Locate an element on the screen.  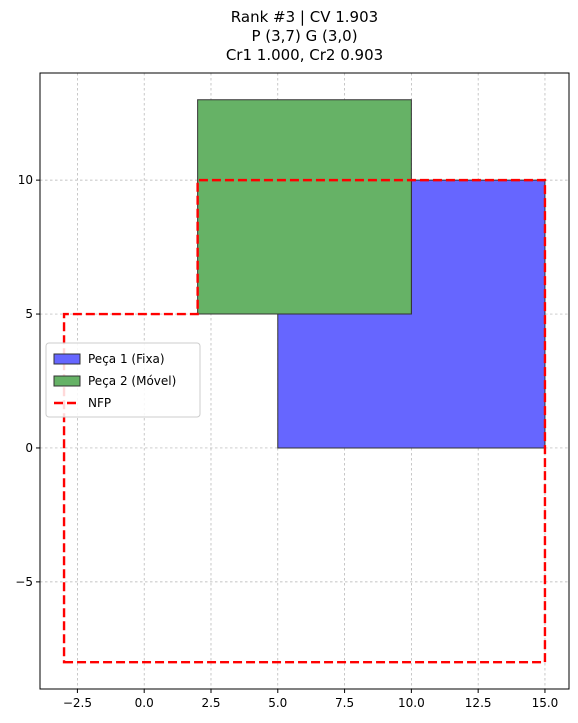
chart-title-line-1: Rank #3 | CV 1.903 is located at coordinates (304, 17).